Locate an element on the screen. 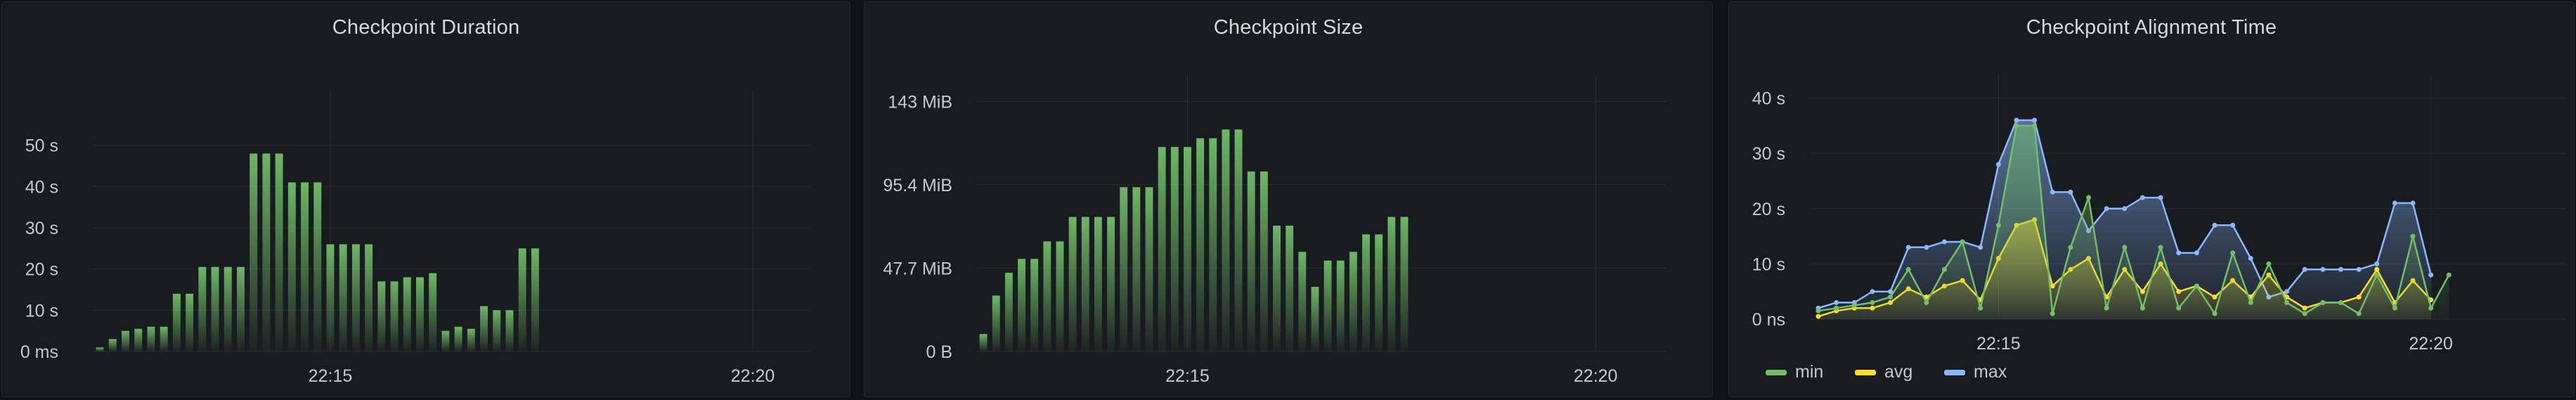  legend-label-avg: avg is located at coordinates (1898, 372).